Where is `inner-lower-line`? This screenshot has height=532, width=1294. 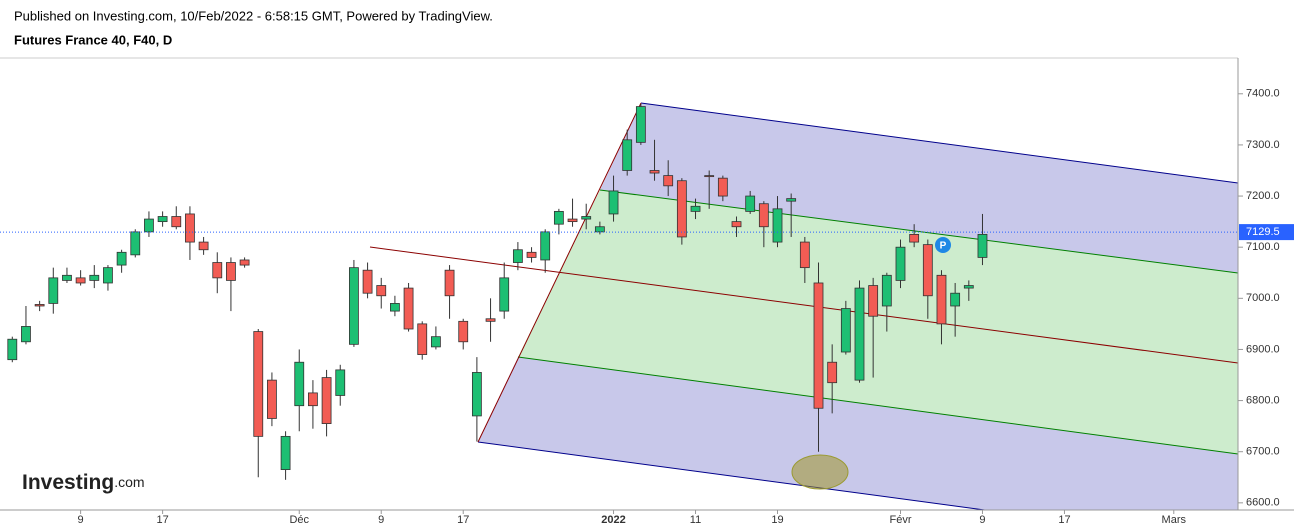 inner-lower-line is located at coordinates (877, 405).